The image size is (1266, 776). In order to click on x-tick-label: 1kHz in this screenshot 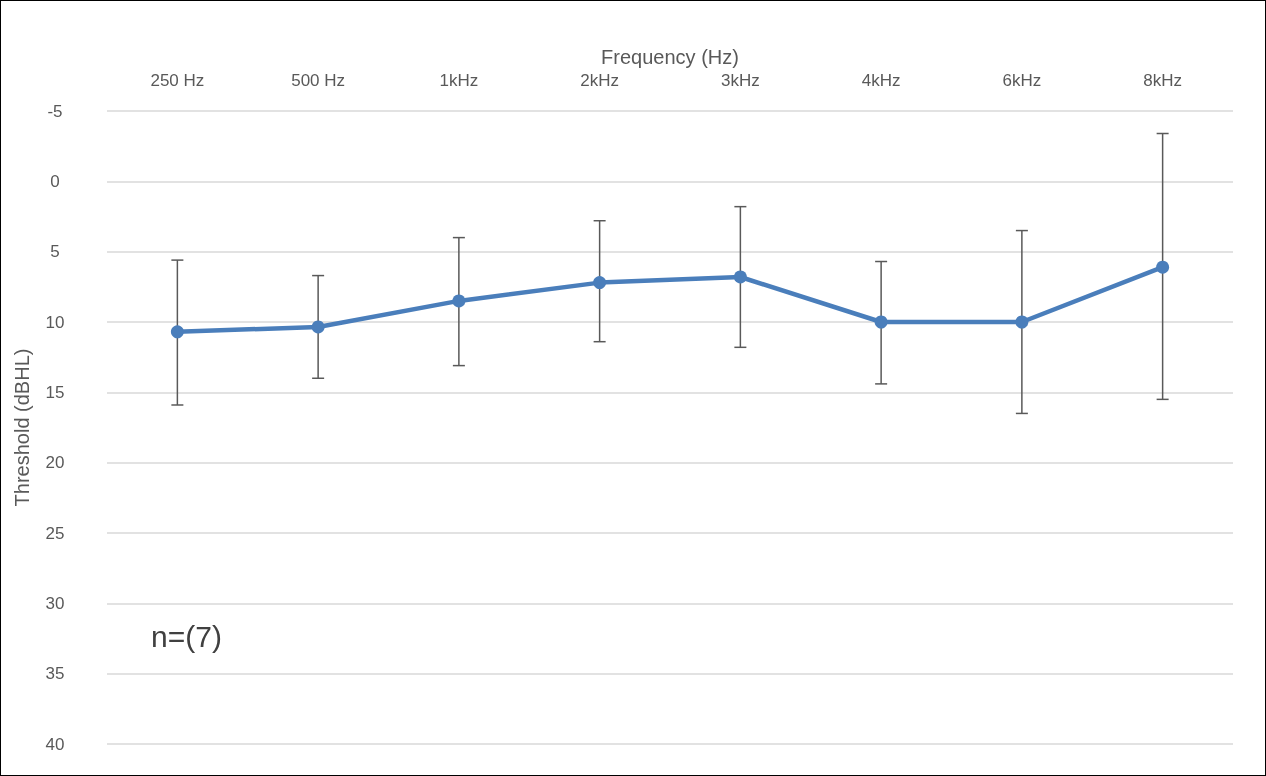, I will do `click(459, 80)`.